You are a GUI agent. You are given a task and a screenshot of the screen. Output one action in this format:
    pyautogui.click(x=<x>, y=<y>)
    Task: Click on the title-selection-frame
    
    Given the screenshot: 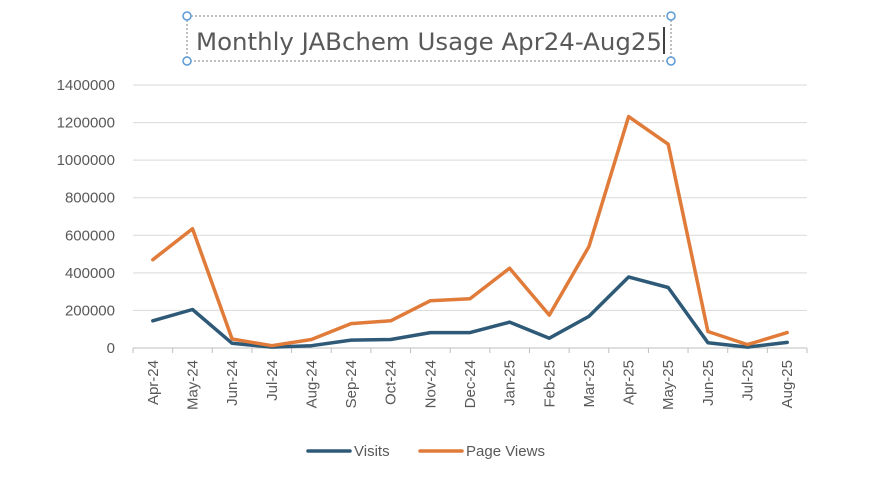 What is the action you would take?
    pyautogui.click(x=429, y=38)
    